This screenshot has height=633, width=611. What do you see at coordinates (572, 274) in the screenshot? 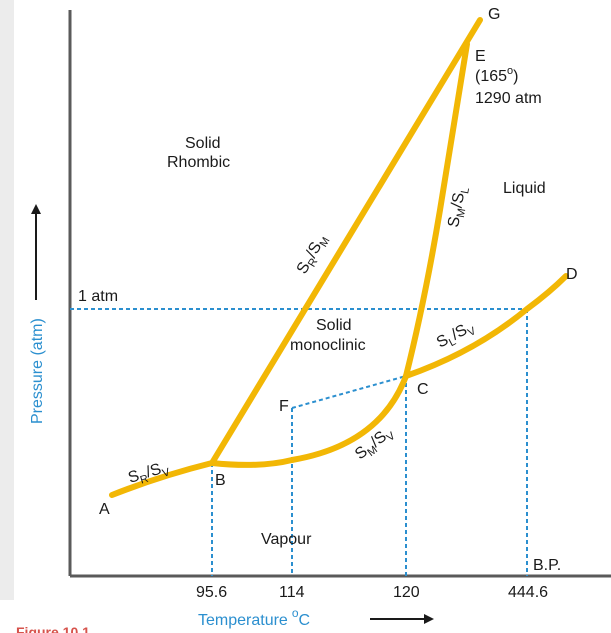
I see `point-d: D` at bounding box center [572, 274].